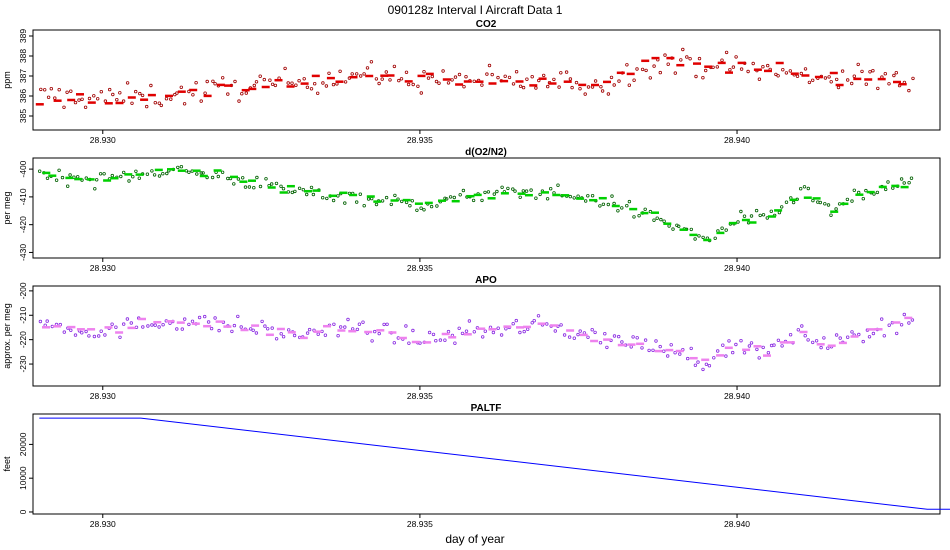 This screenshot has width=950, height=550. I want to click on panel-title: d(O2/N2), so click(486, 152).